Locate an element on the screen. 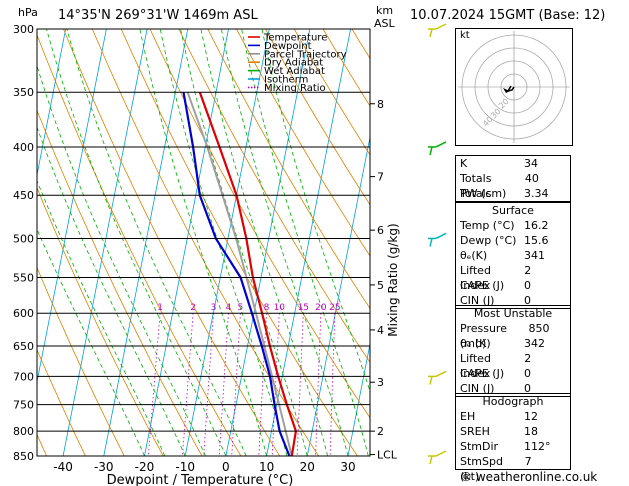  surface-value: 0 is located at coordinates (527, 300).